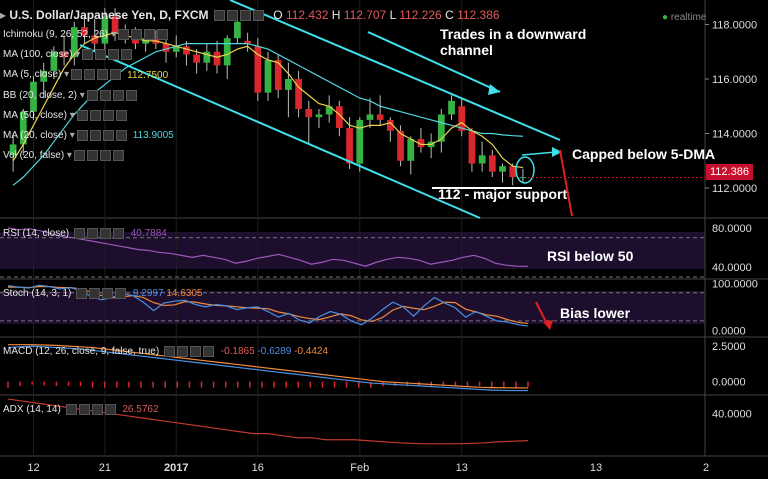 This screenshot has width=768, height=479. What do you see at coordinates (274, 352) in the screenshot?
I see `macd-line-value: -0.6289` at bounding box center [274, 352].